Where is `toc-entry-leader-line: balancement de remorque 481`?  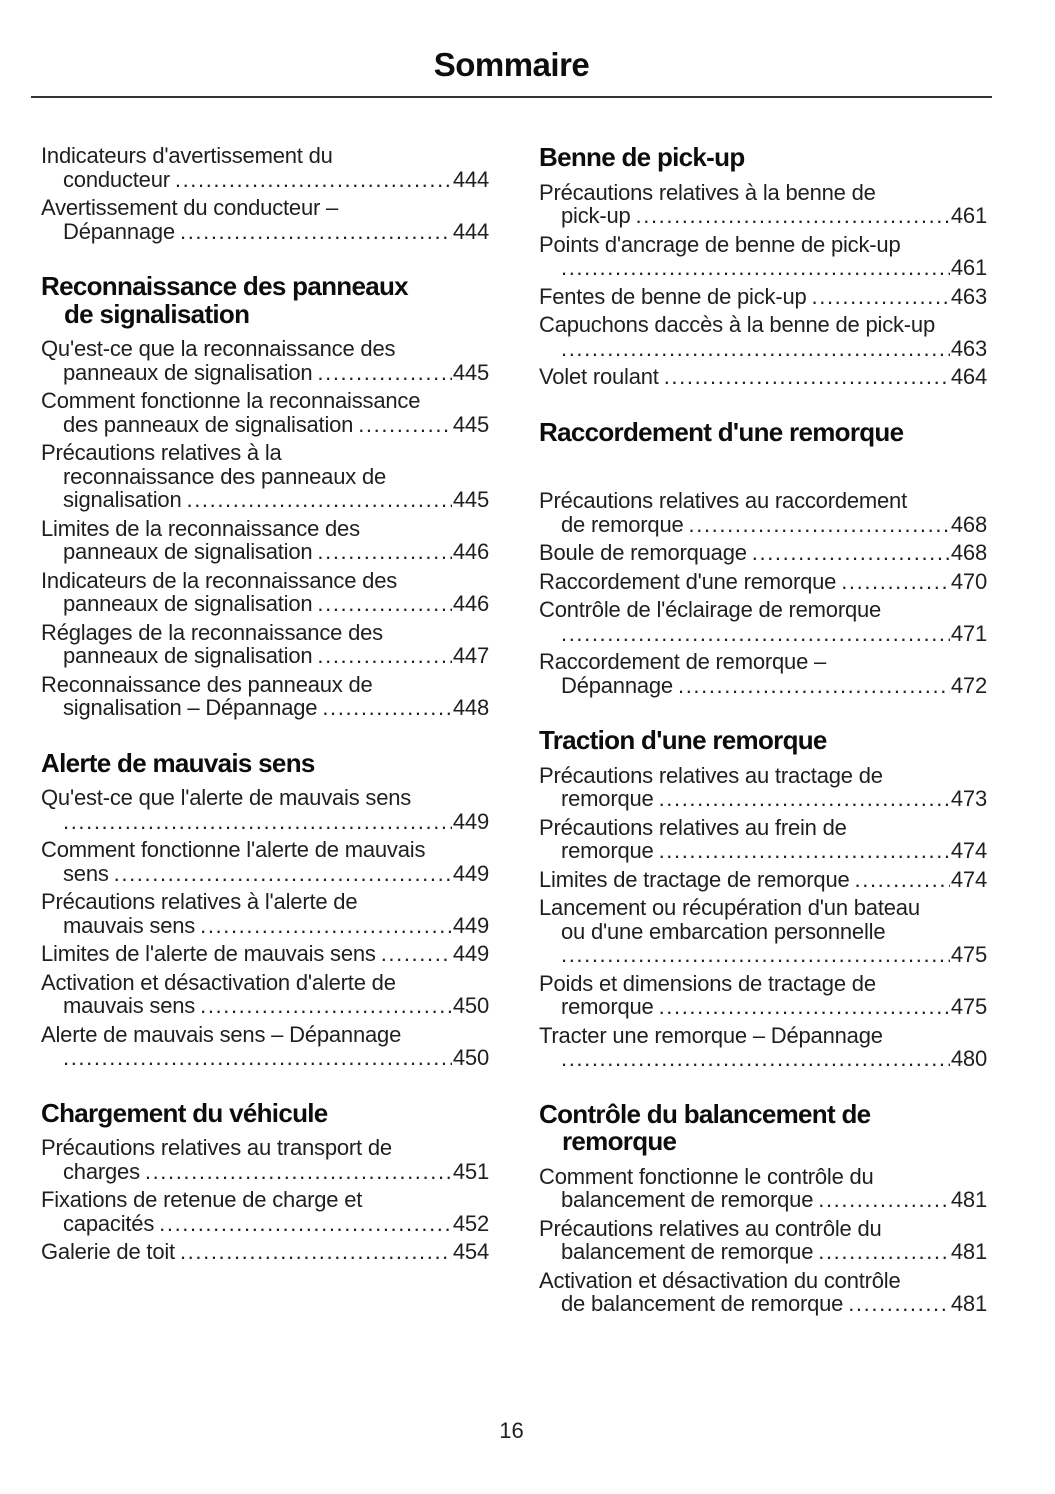
toc-entry-leader-line: balancement de remorque 481 is located at coordinates (763, 1252).